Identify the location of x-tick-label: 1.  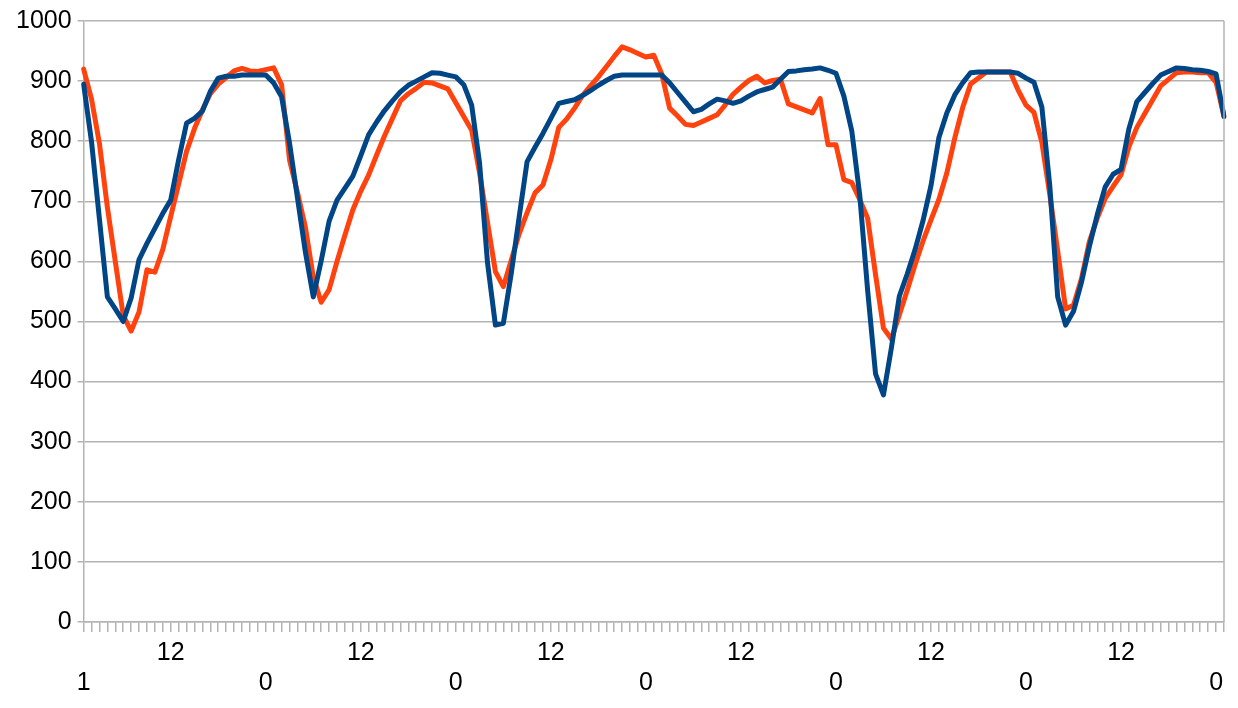
(83, 680).